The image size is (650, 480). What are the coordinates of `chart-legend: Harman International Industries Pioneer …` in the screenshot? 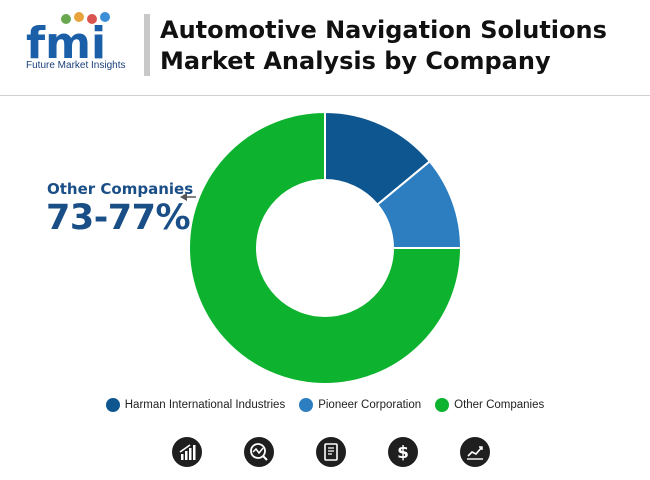 It's located at (325, 405).